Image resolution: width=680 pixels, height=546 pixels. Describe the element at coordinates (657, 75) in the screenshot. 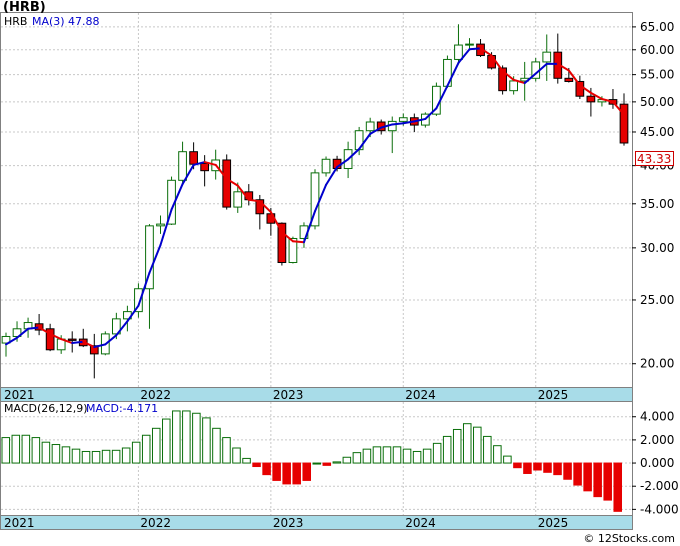

I see `price-tick-label: 55.00` at that location.